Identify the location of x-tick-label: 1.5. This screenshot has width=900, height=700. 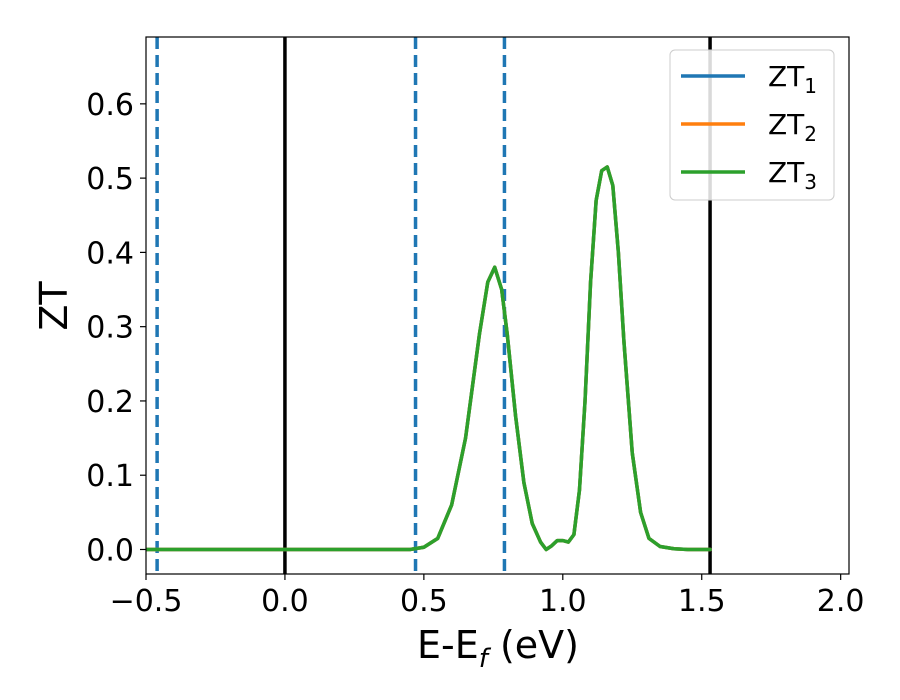
(702, 601).